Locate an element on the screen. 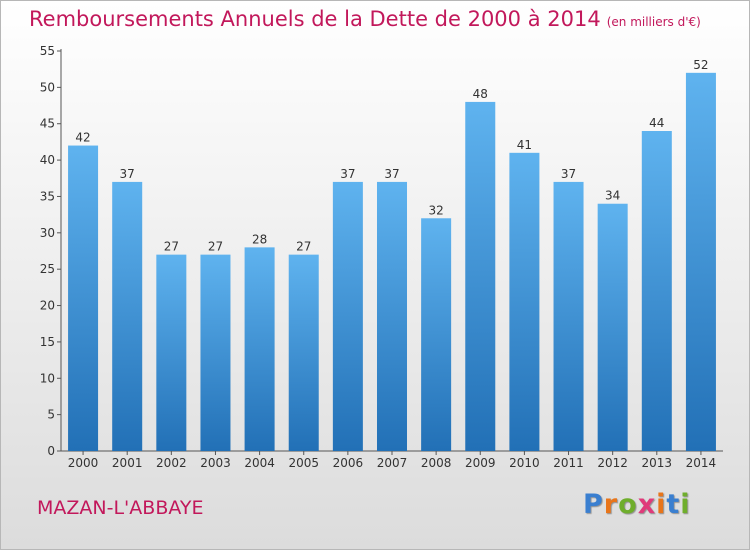 The height and width of the screenshot is (550, 750). bar-value-label: 48 is located at coordinates (480, 94).